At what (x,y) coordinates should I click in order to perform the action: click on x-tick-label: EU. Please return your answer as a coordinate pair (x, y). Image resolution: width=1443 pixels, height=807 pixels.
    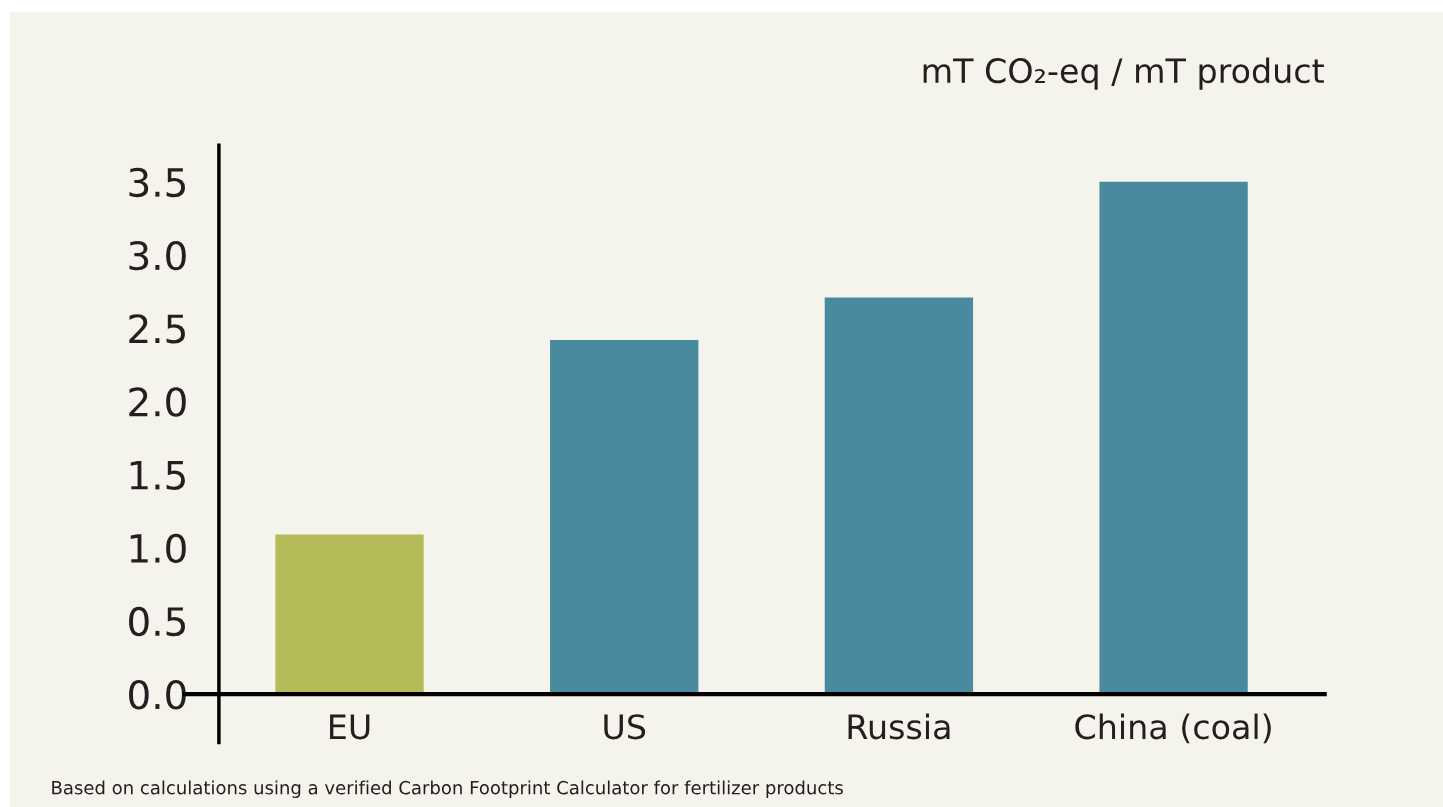
    Looking at the image, I should click on (350, 727).